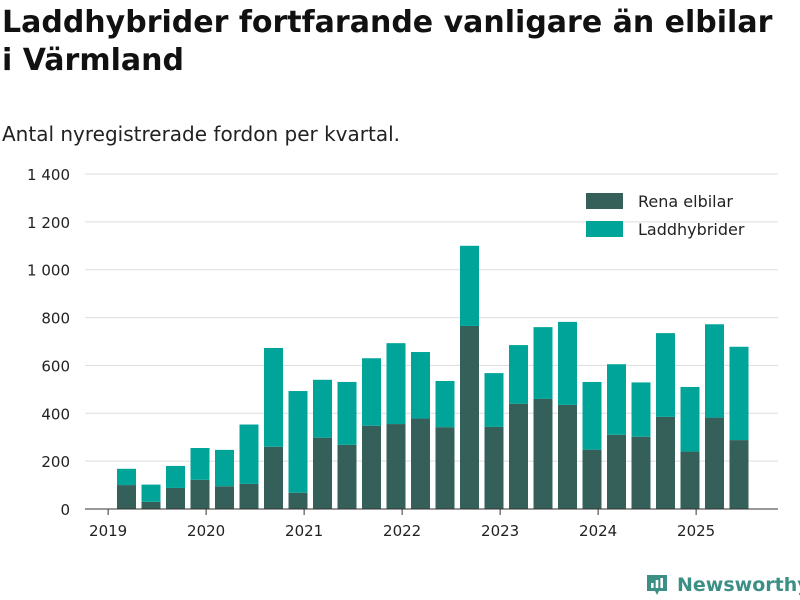 This screenshot has width=800, height=600. Describe the element at coordinates (65, 510) in the screenshot. I see `y-tick-label: 0` at that location.